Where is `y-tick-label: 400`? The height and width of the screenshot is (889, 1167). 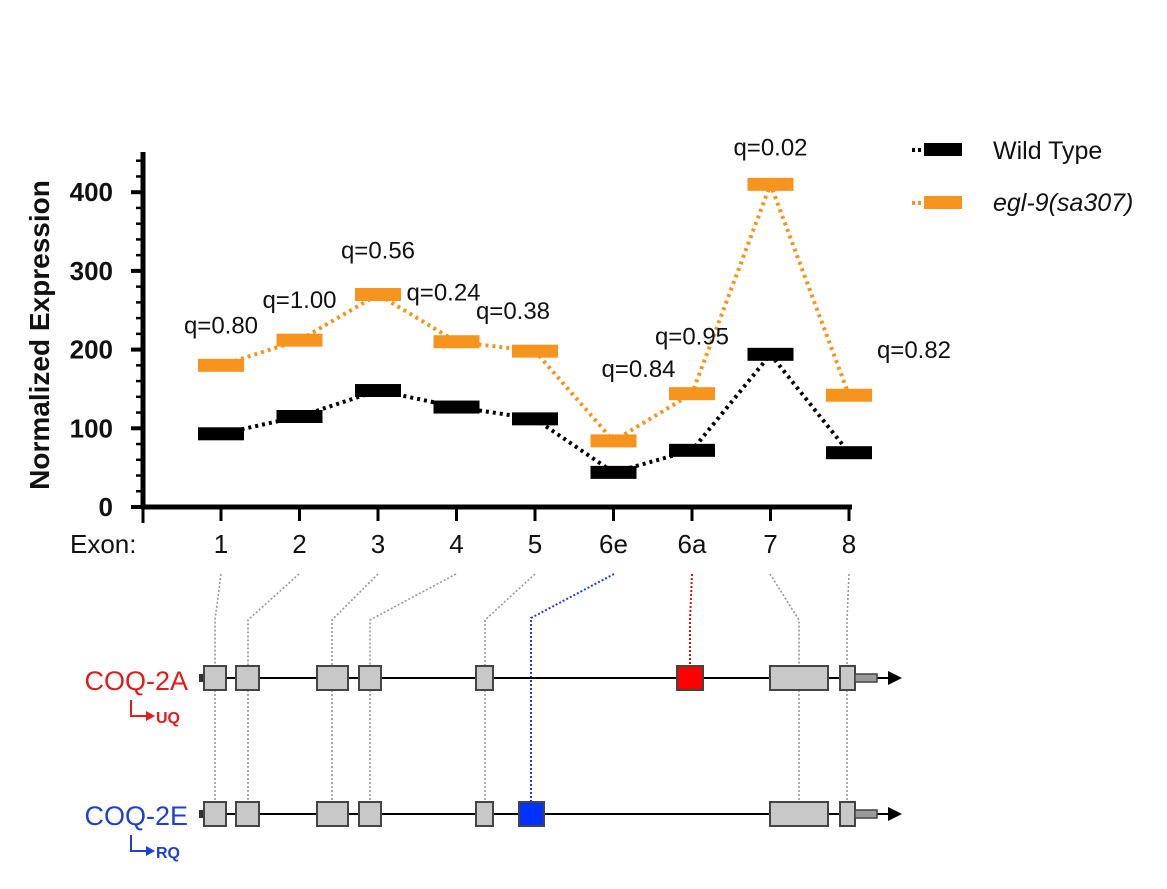 y-tick-label: 400 is located at coordinates (91, 192).